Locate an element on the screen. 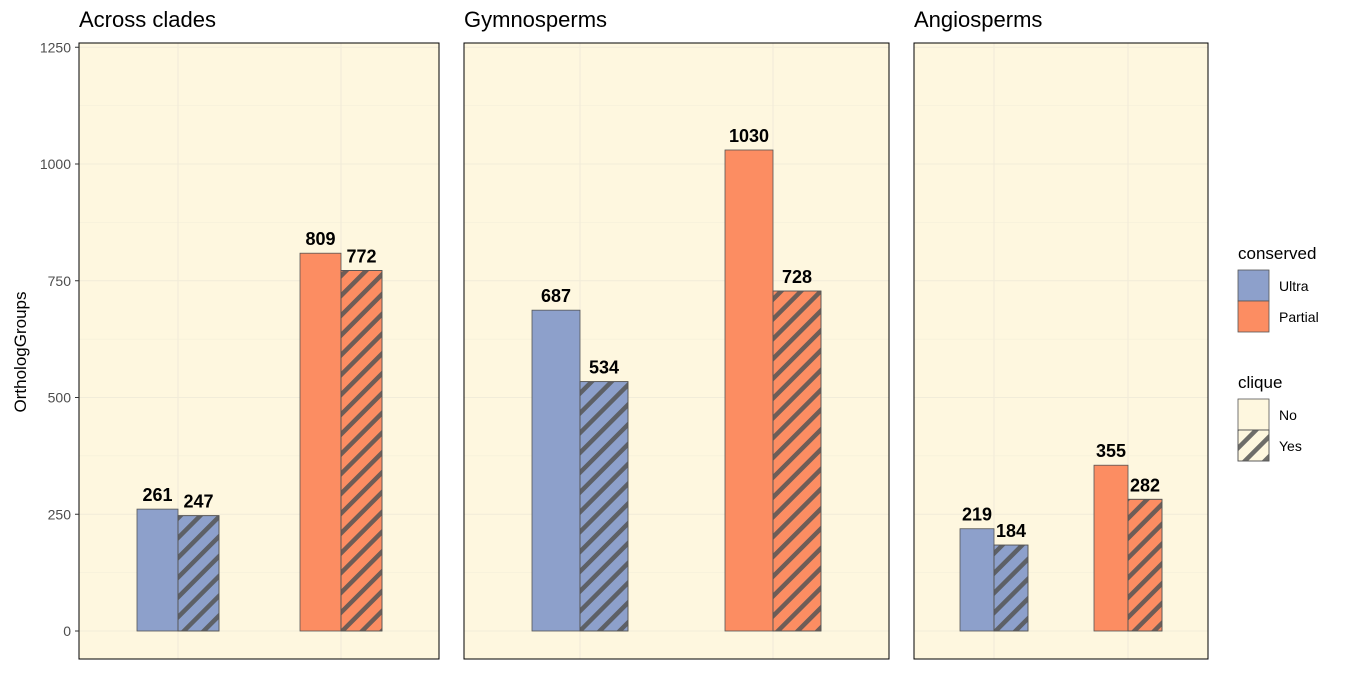  legend-label-partial: Partial is located at coordinates (1299, 317).